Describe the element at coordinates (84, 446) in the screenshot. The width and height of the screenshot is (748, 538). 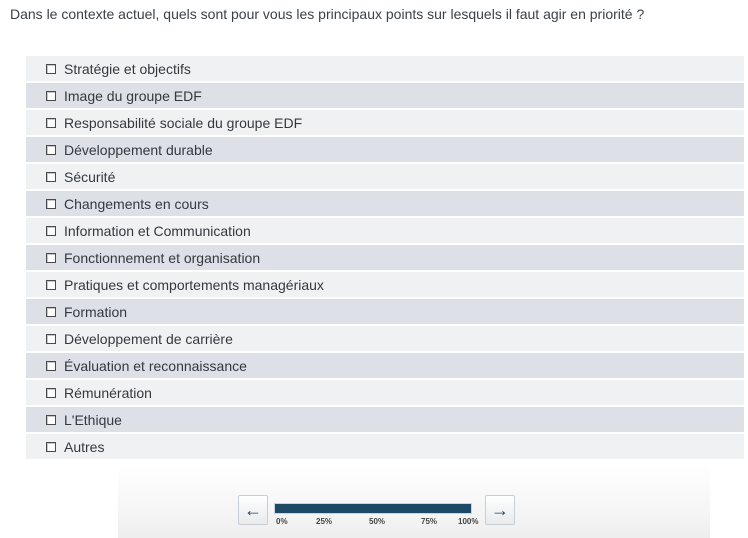
I see `option-label: Autres` at that location.